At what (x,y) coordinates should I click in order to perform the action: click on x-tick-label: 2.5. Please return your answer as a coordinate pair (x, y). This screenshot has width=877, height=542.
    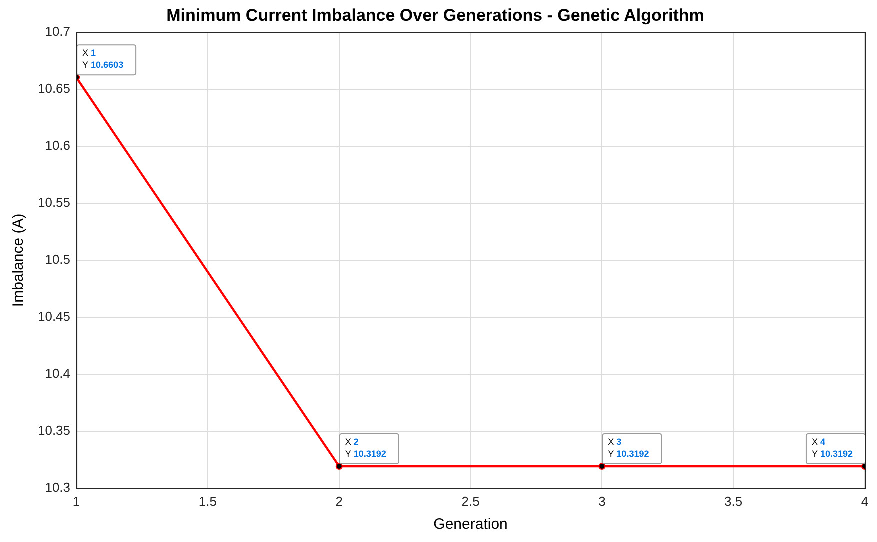
    Looking at the image, I should click on (471, 501).